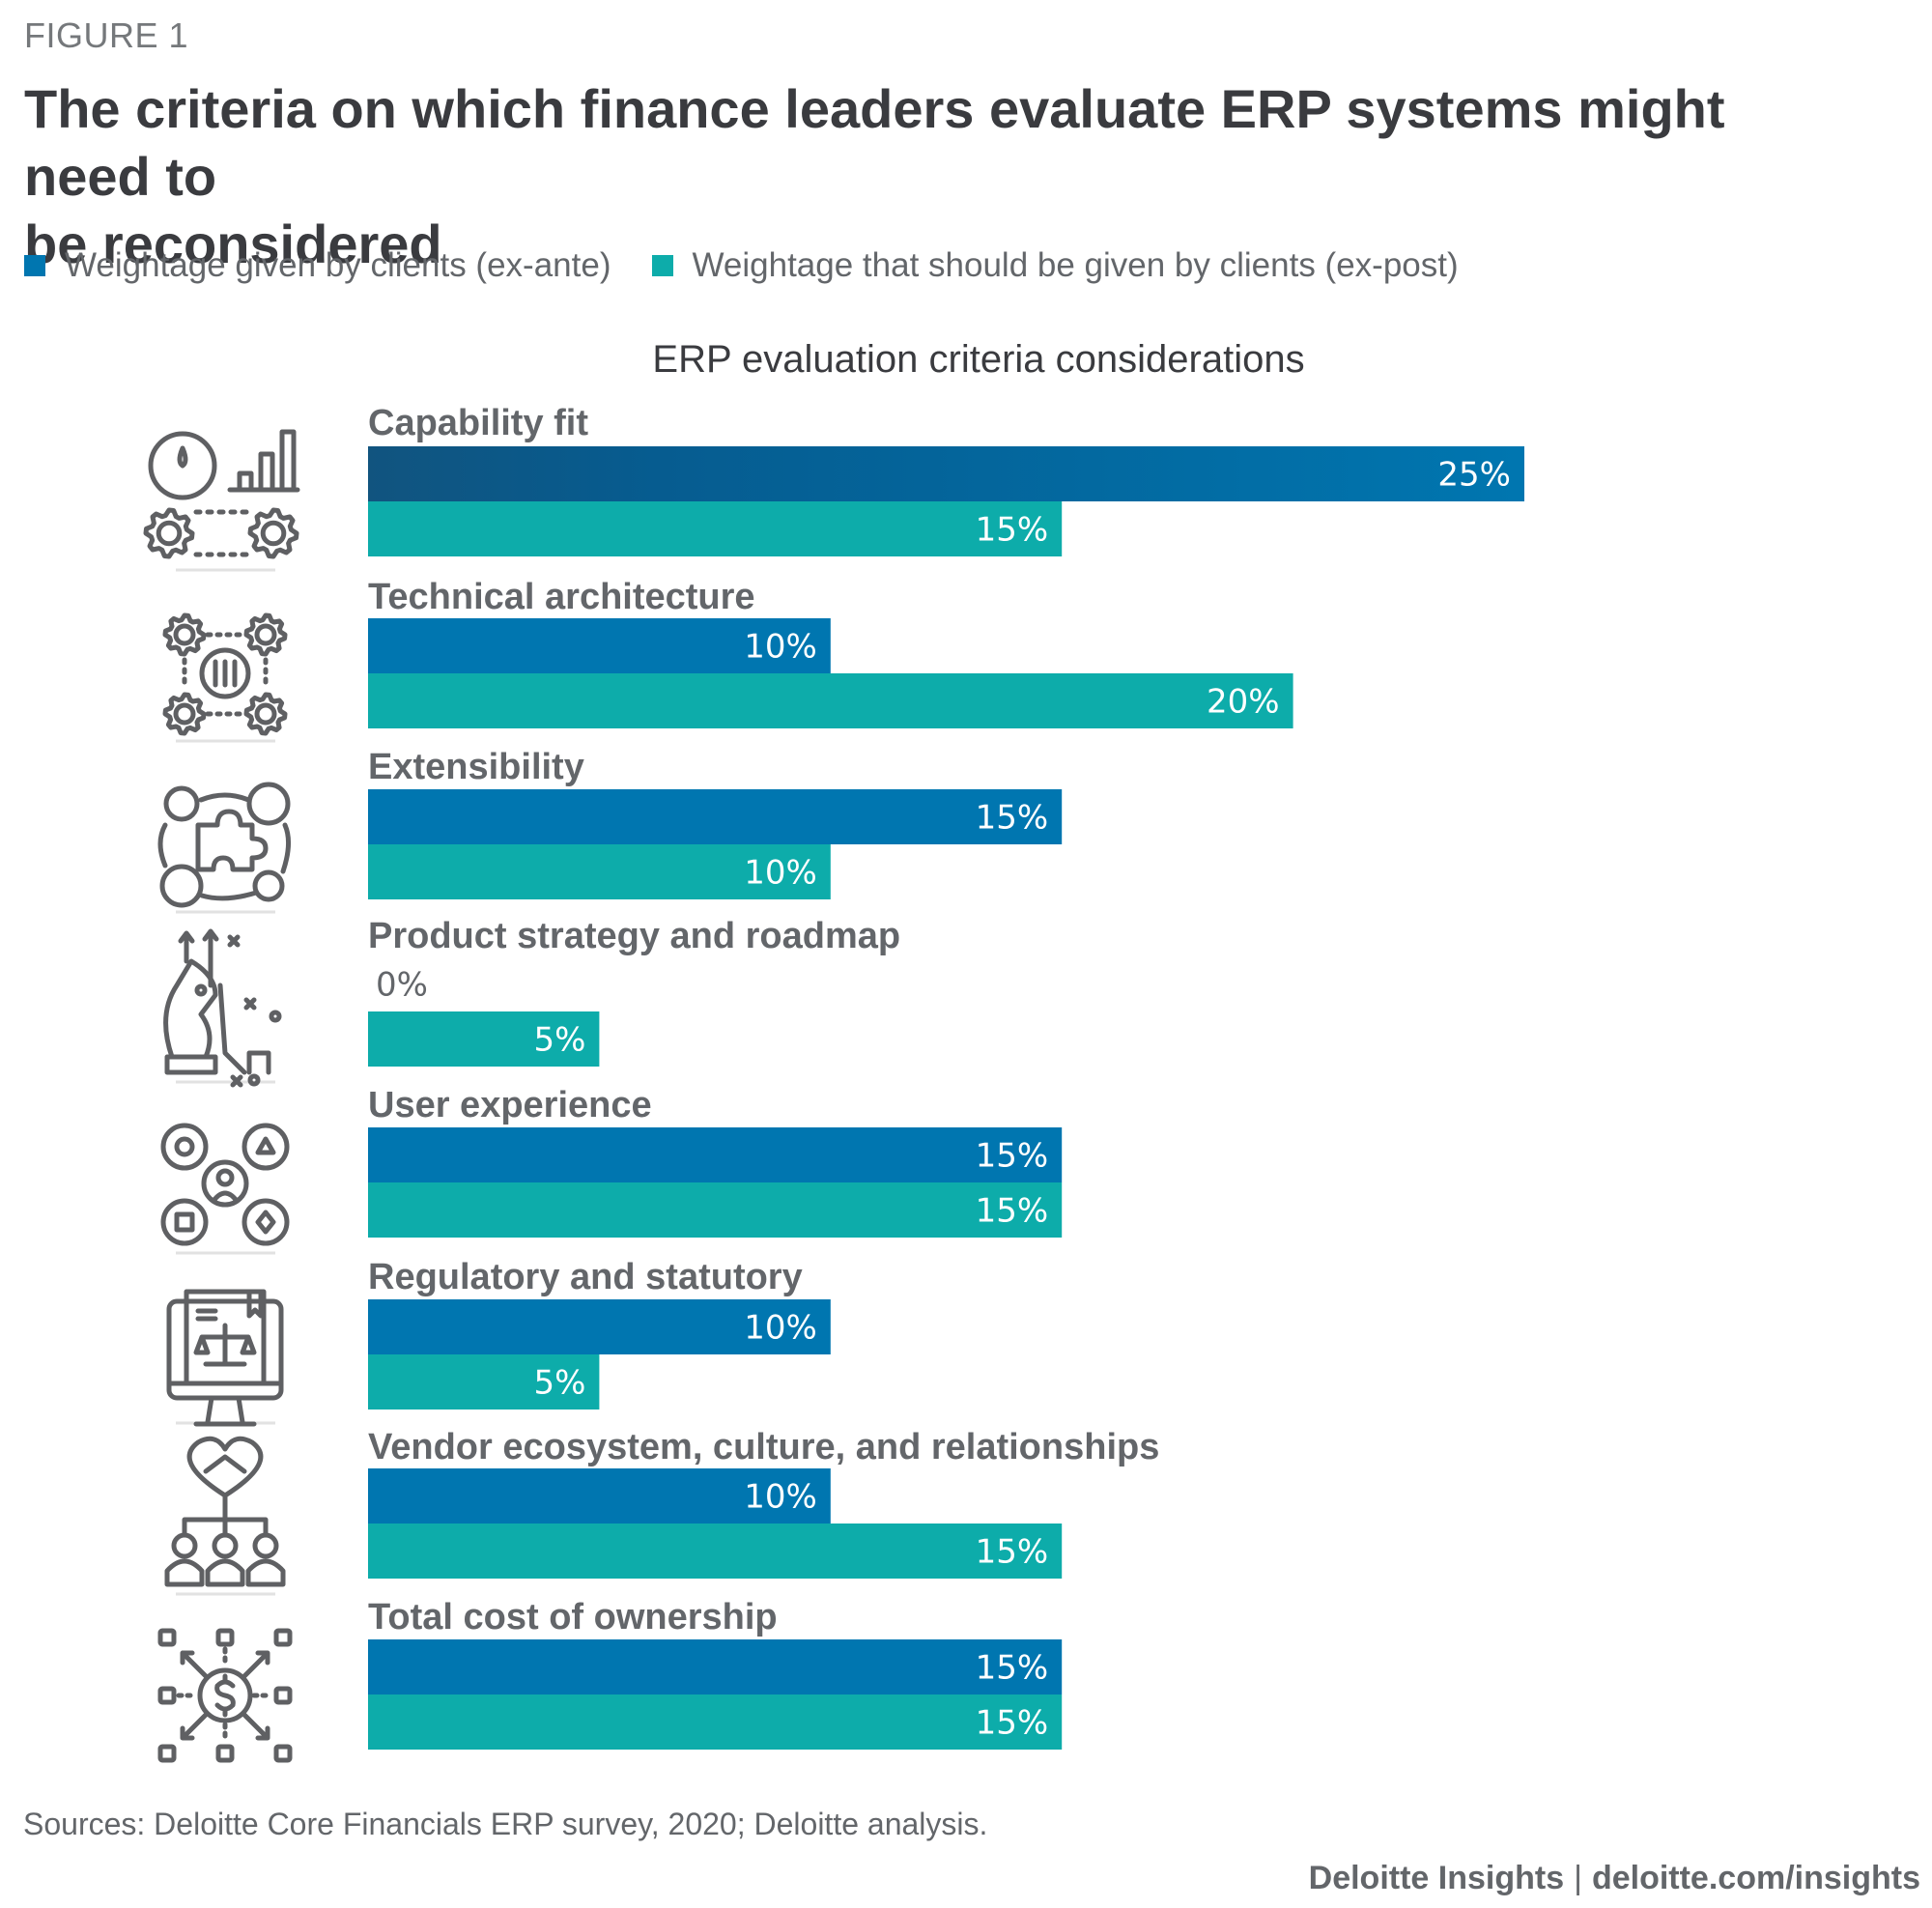 The width and height of the screenshot is (1932, 1908). What do you see at coordinates (478, 423) in the screenshot?
I see `category-label: Capability fit` at bounding box center [478, 423].